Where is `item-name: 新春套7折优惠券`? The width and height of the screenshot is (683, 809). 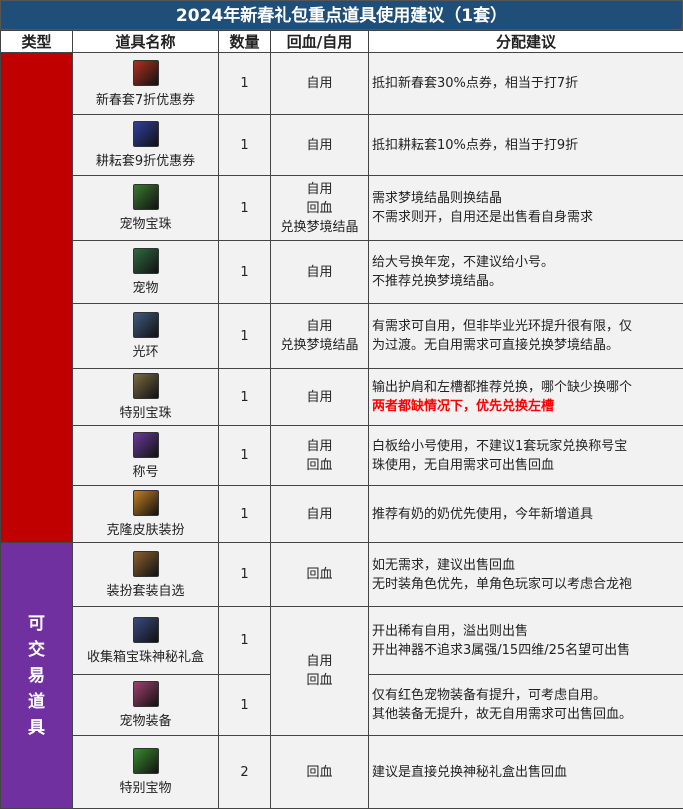
item-name: 新春套7折优惠券 is located at coordinates (145, 100).